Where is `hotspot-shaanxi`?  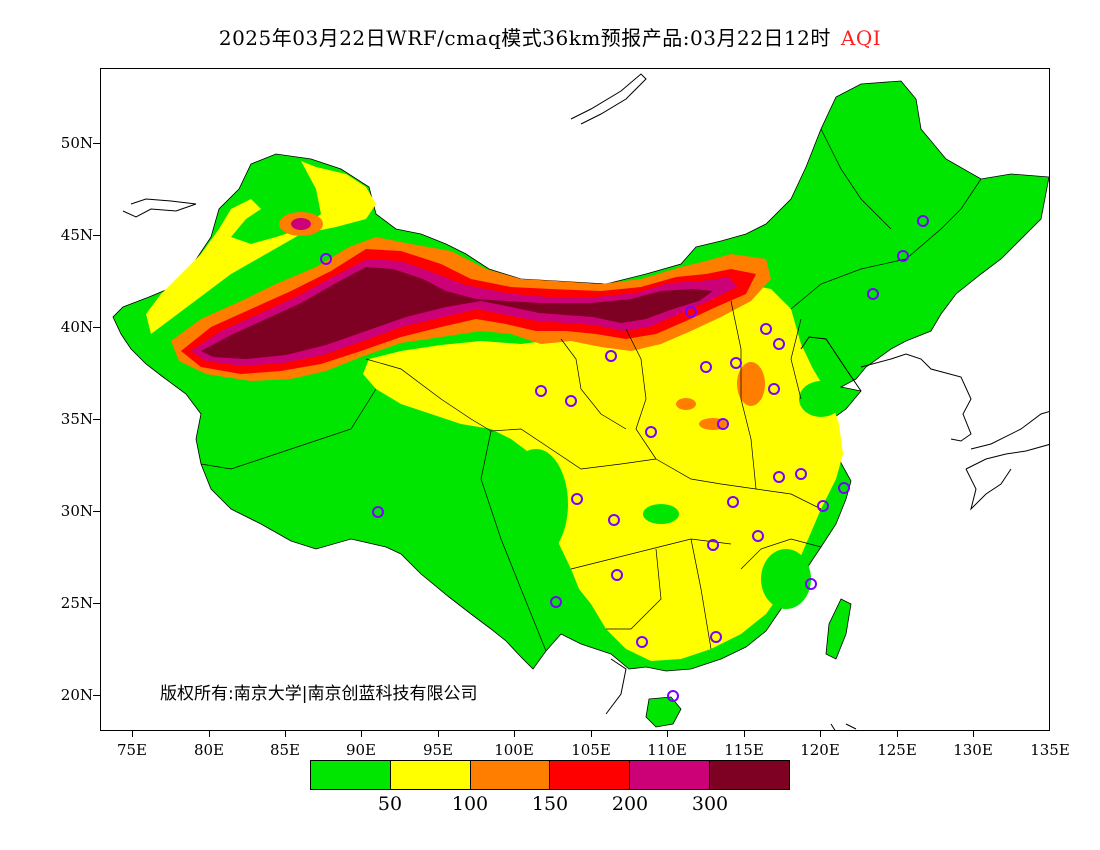 hotspot-shaanxi is located at coordinates (686, 404).